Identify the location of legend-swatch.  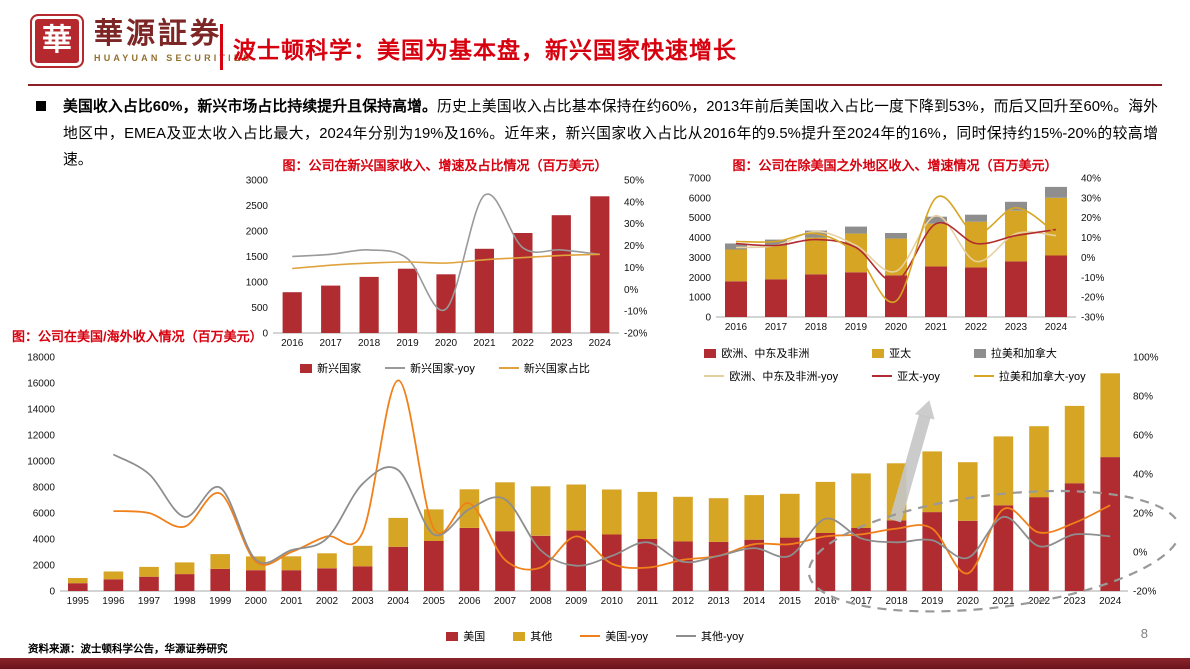
(979, 353).